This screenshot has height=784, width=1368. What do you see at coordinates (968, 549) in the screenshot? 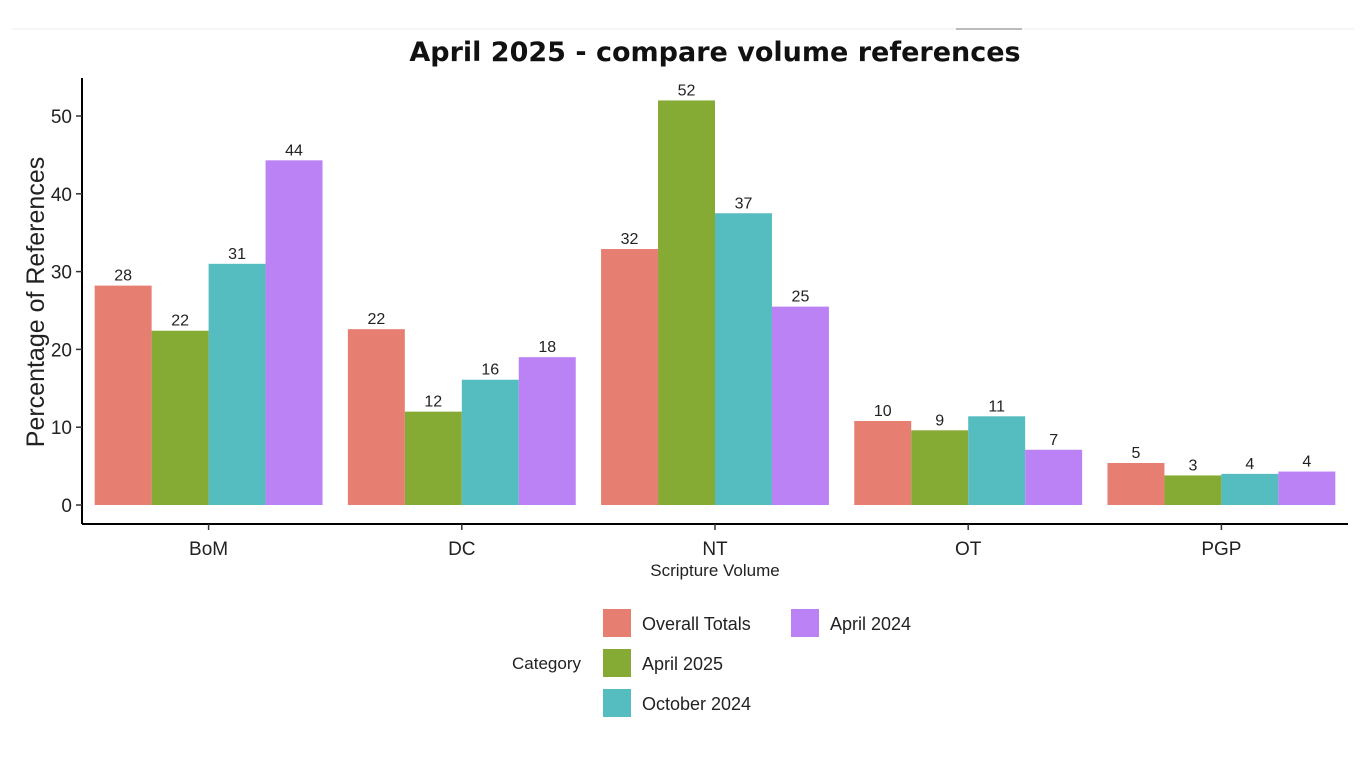
I see `x-tick-label: OT` at bounding box center [968, 549].